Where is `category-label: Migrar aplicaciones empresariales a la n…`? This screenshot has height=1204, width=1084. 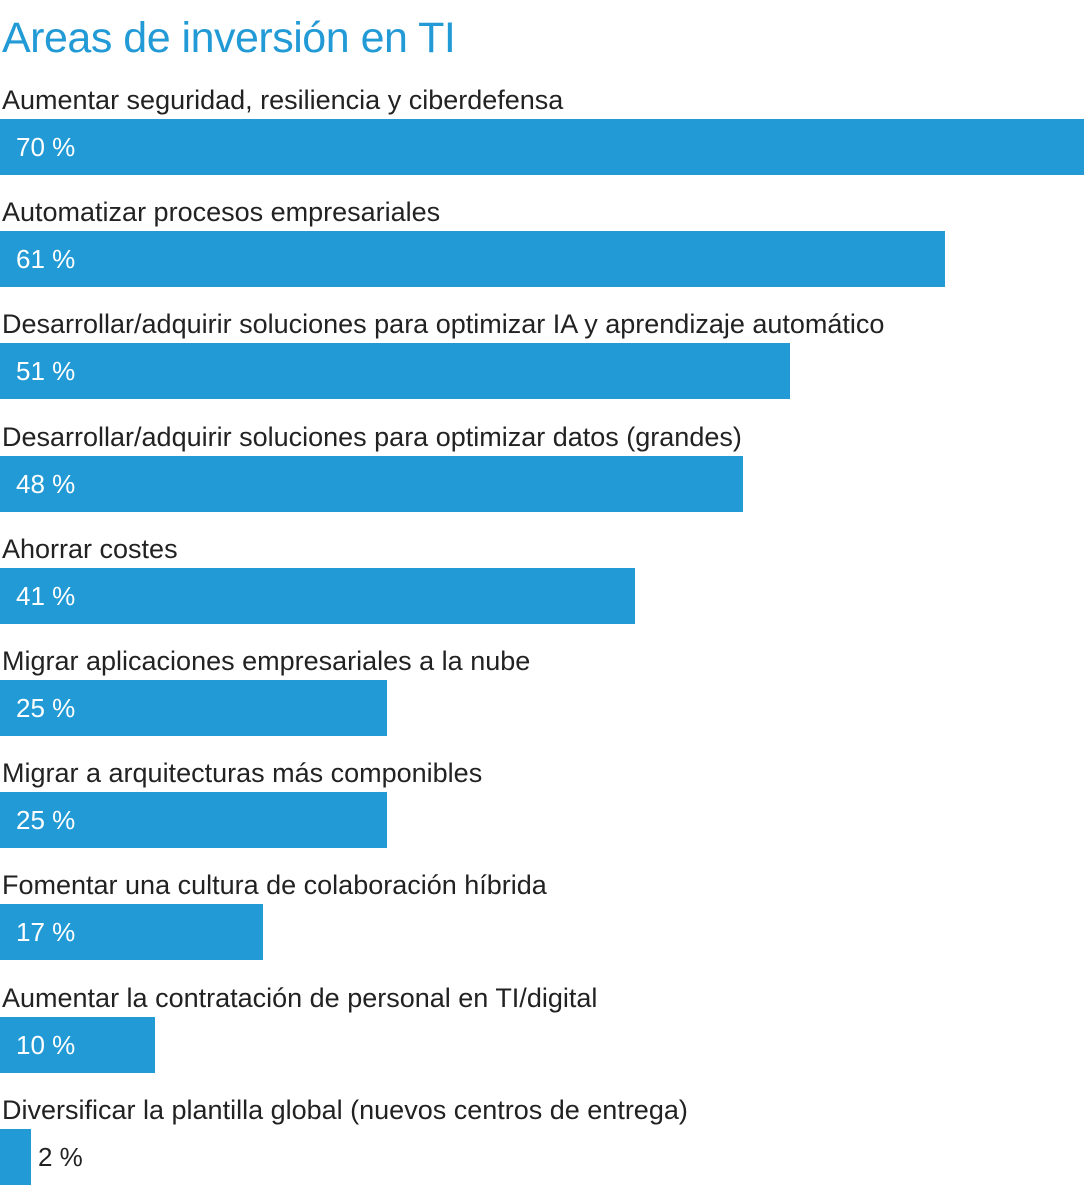
category-label: Migrar aplicaciones empresariales a la n… is located at coordinates (266, 661).